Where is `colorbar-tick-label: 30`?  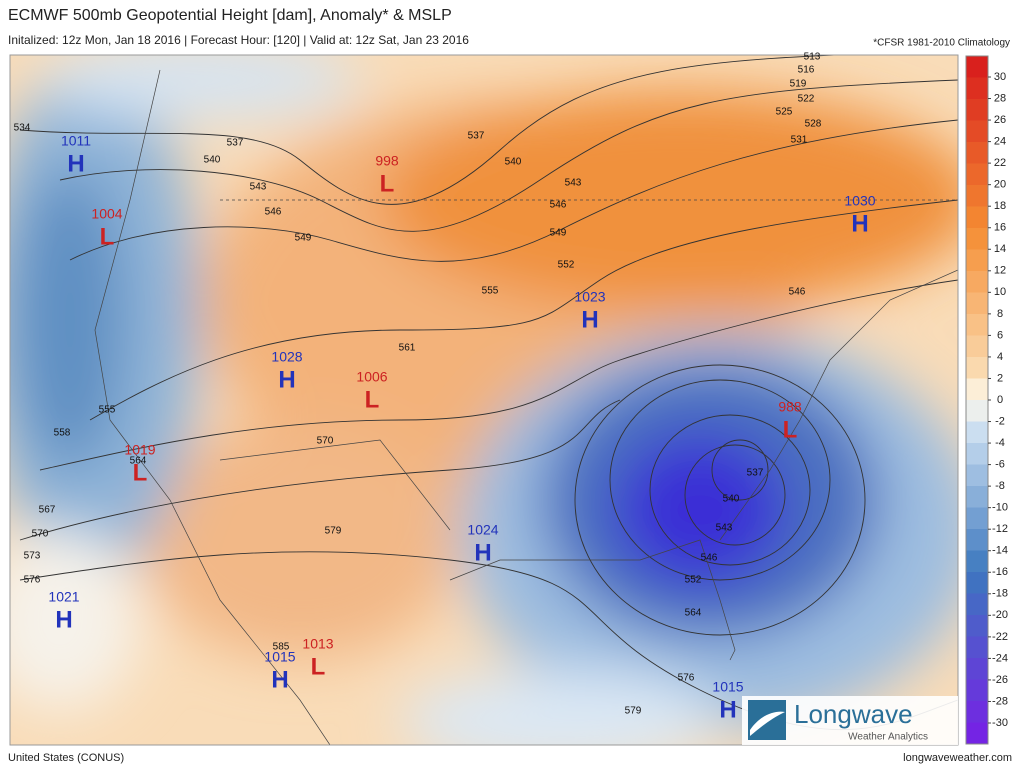
colorbar-tick-label: 30 is located at coordinates (1000, 77).